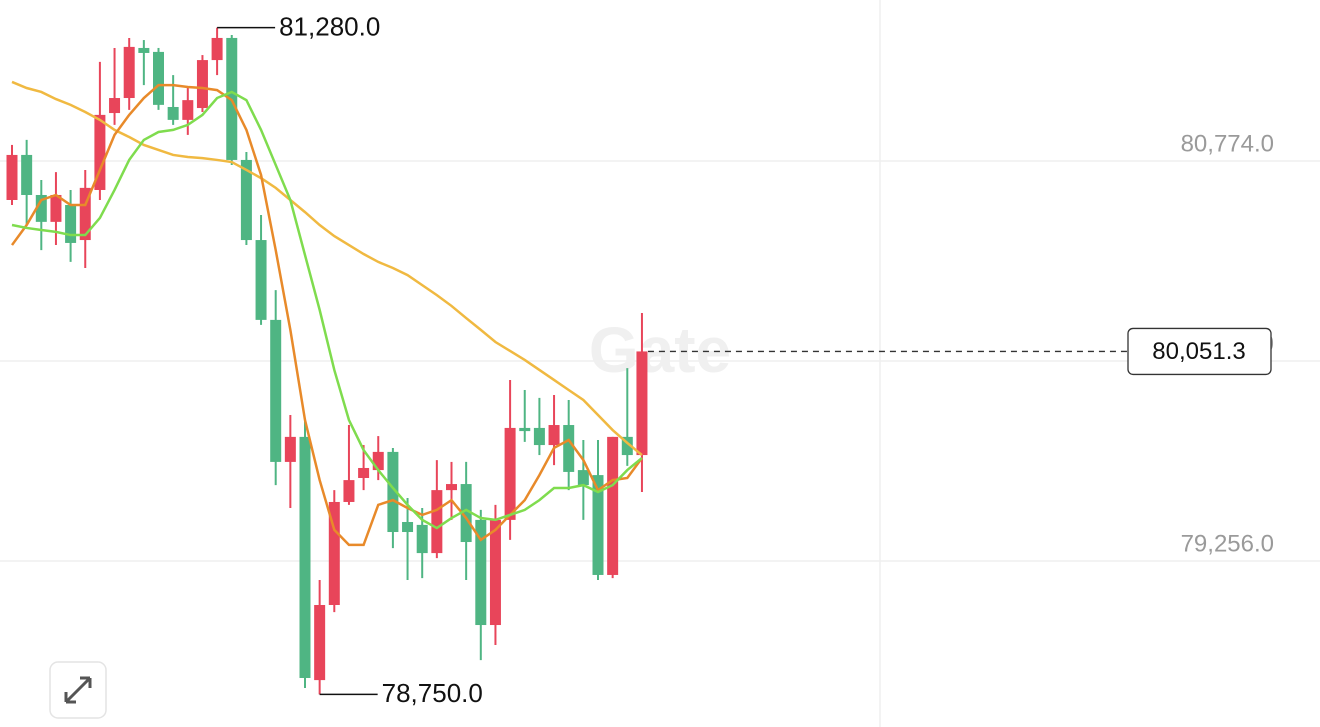 The height and width of the screenshot is (727, 1320). Describe the element at coordinates (432, 693) in the screenshot. I see `low-label: 78,750.0` at that location.